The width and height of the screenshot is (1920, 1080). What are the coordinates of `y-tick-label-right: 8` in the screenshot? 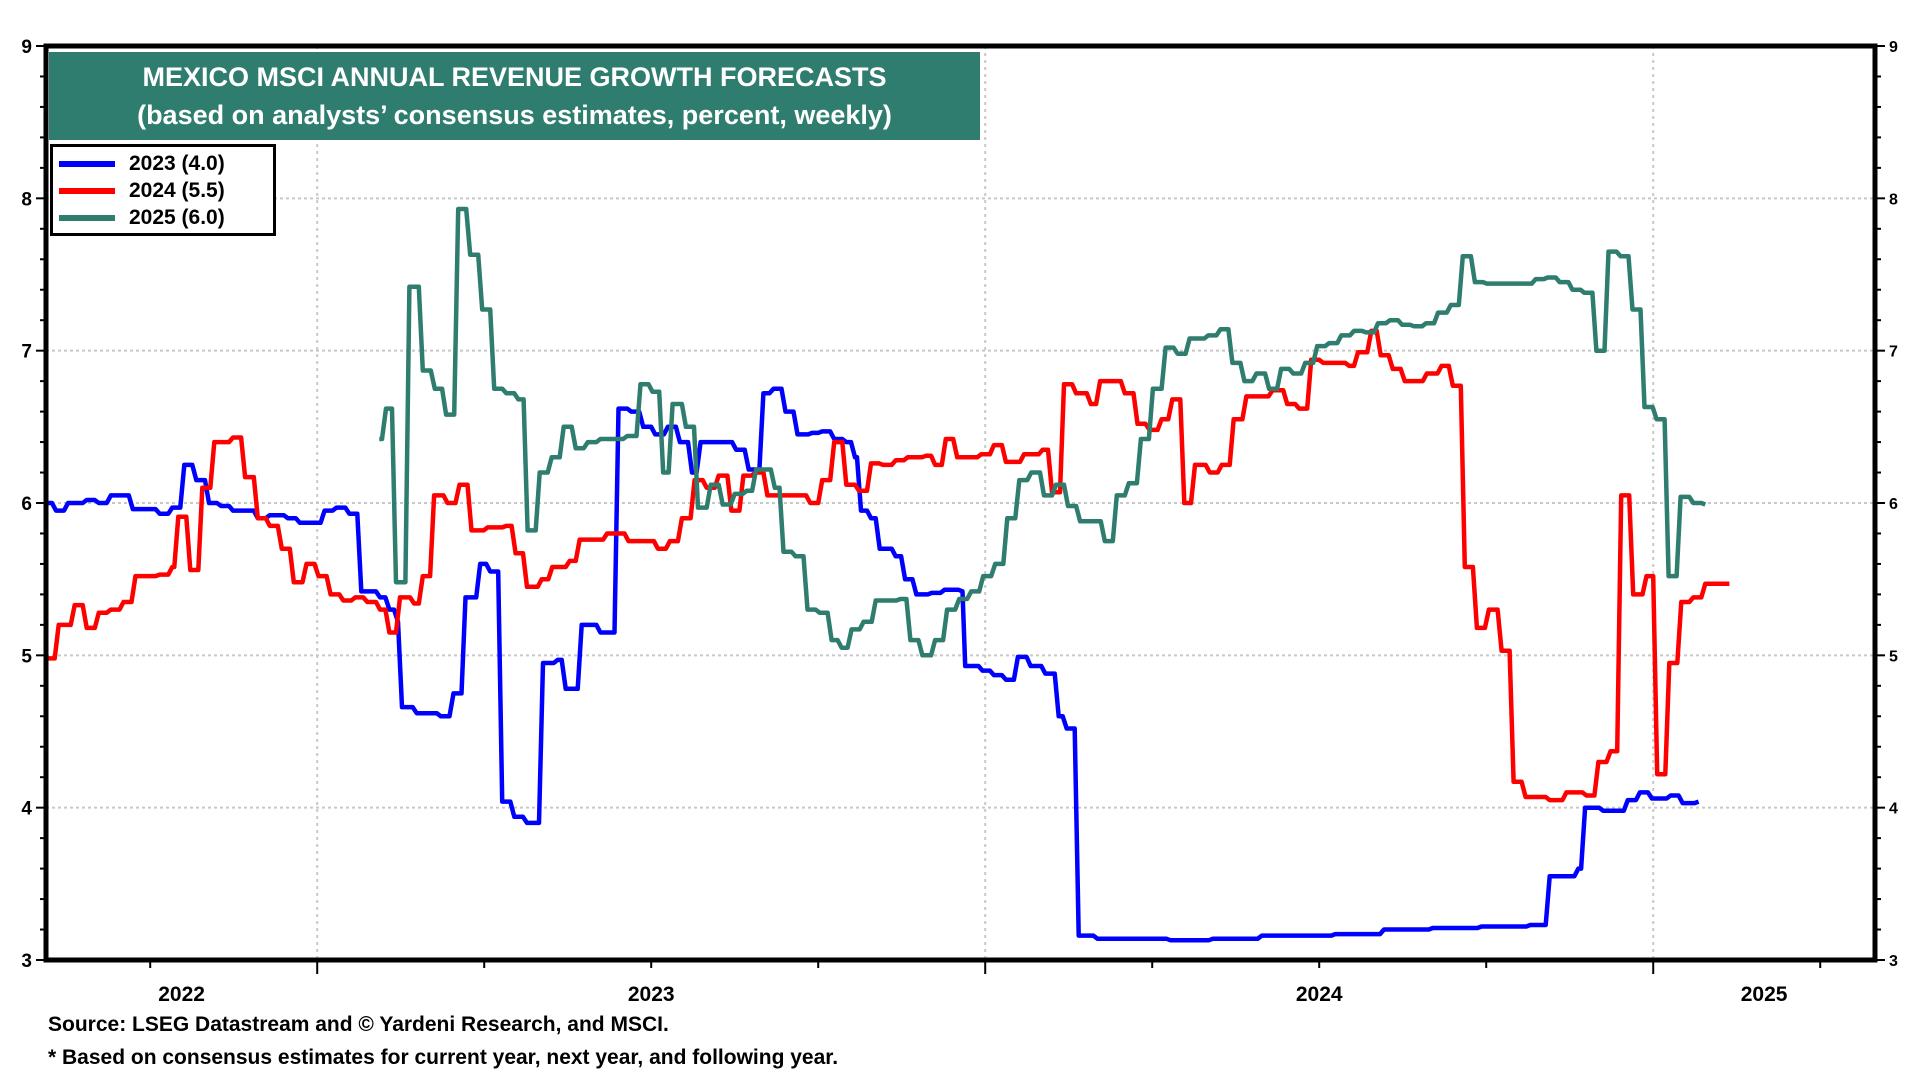 It's located at (1893, 199).